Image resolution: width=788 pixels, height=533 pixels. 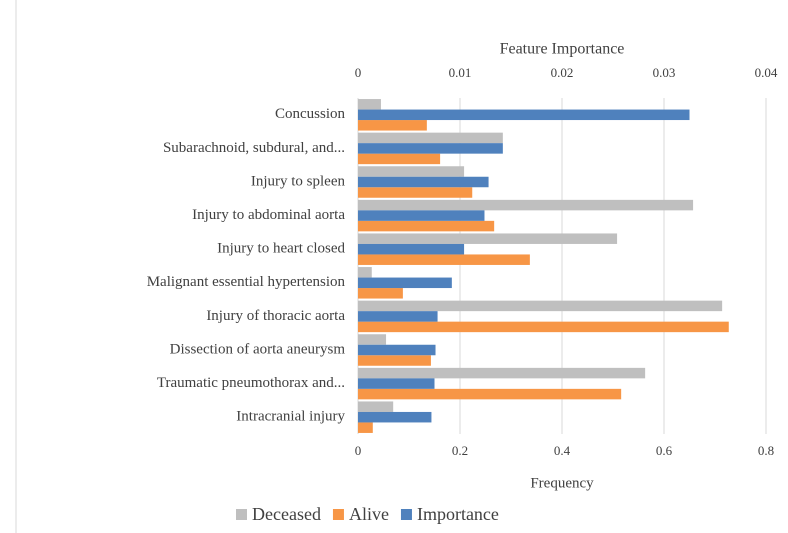 What do you see at coordinates (458, 514) in the screenshot?
I see `legend-label: Importance` at bounding box center [458, 514].